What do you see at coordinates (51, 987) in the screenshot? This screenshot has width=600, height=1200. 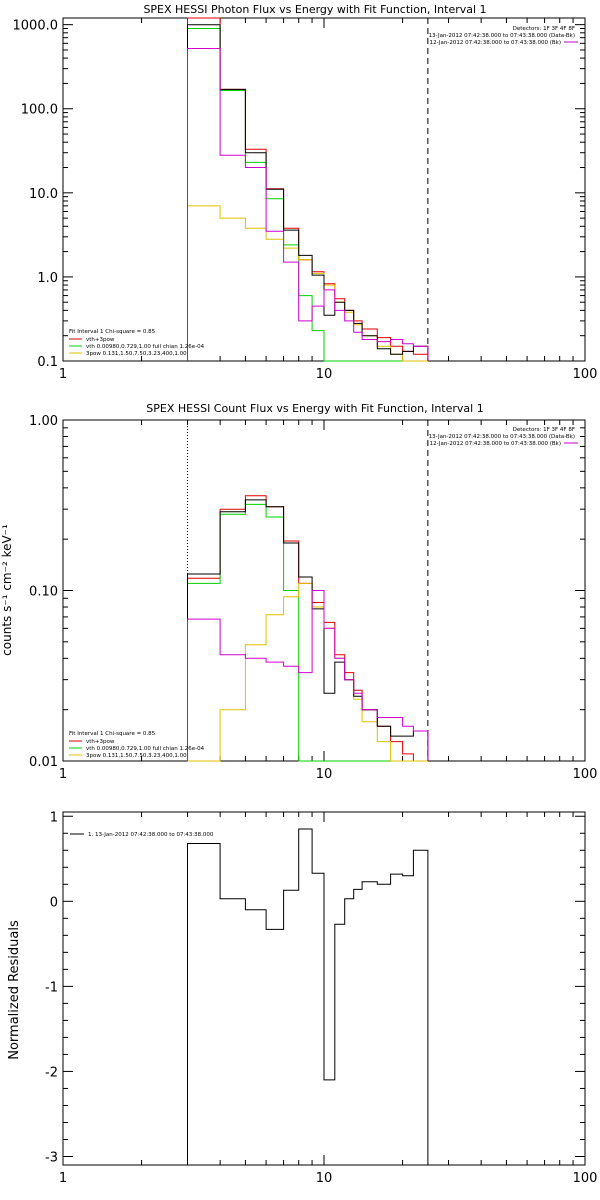 I see `y-tick-label: -1` at bounding box center [51, 987].